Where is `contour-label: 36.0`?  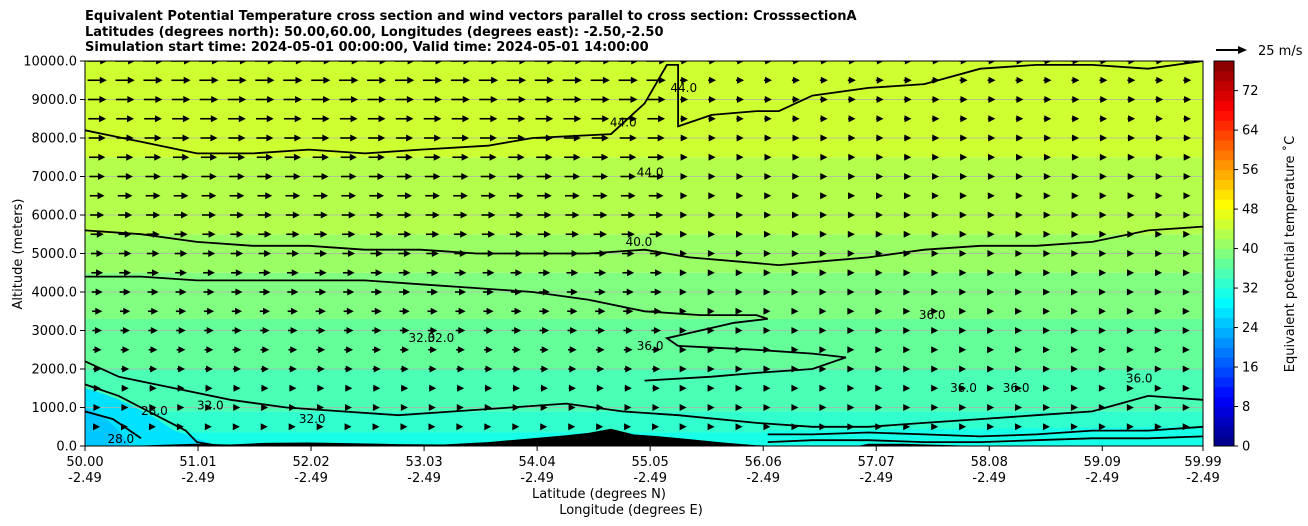
contour-label: 36.0 is located at coordinates (932, 315).